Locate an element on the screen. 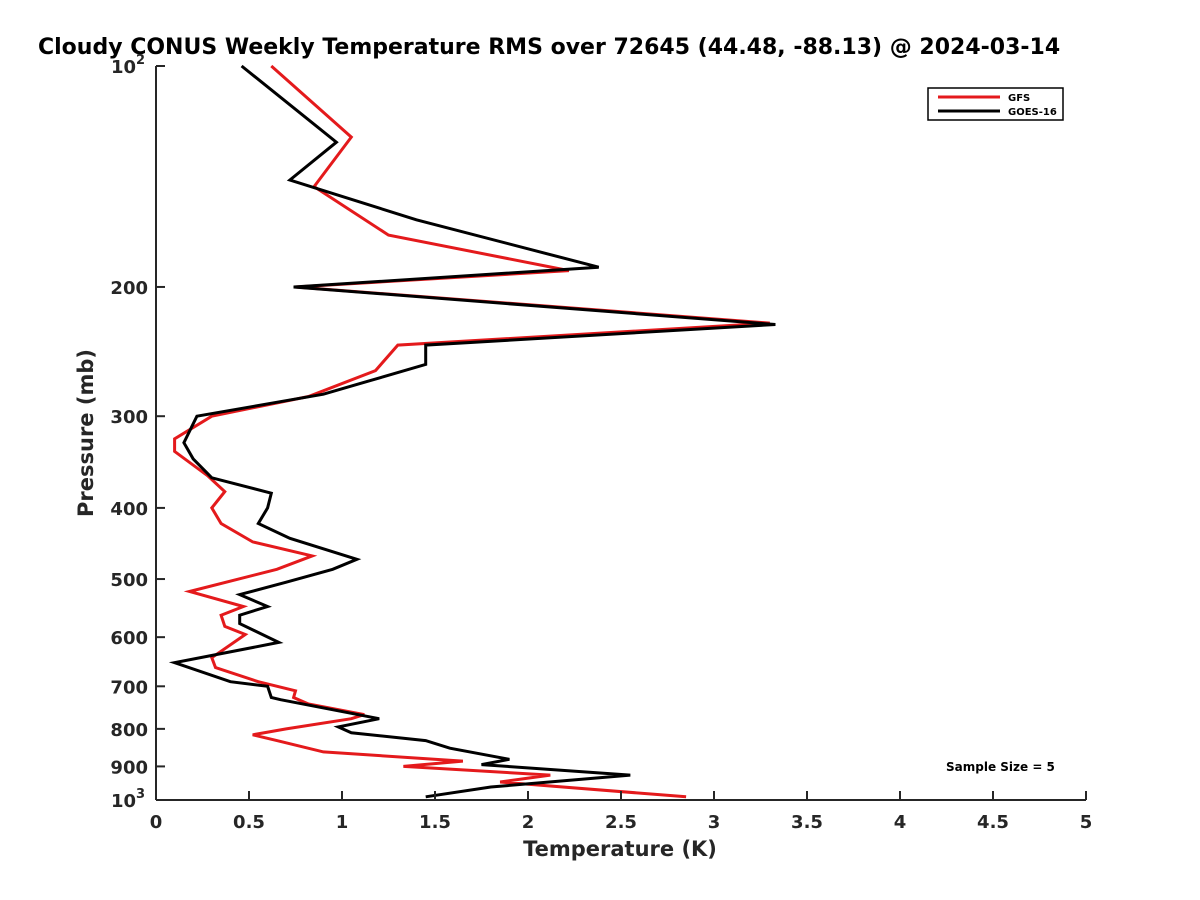  x-tick-label: 3.5 is located at coordinates (807, 822).